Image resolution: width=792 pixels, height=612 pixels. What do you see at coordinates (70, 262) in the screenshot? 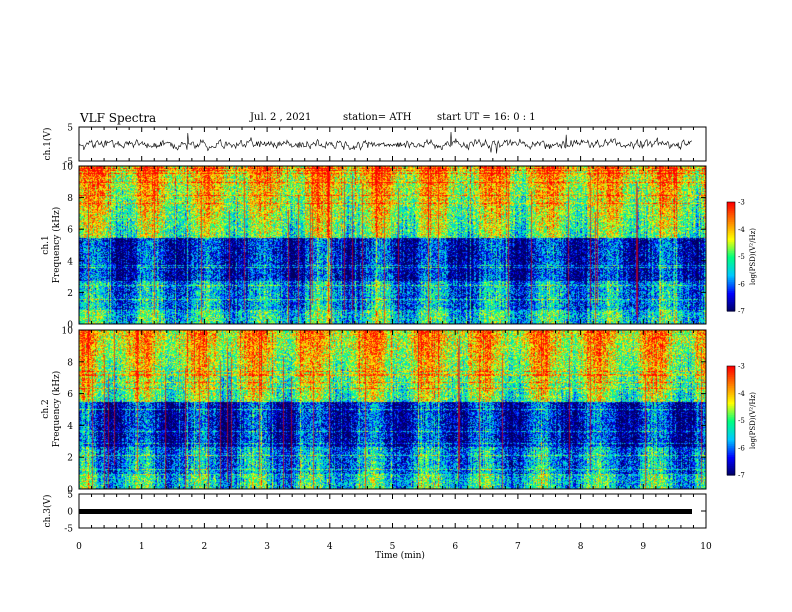
I see `spec1-y-tick-label: 4` at bounding box center [70, 262].